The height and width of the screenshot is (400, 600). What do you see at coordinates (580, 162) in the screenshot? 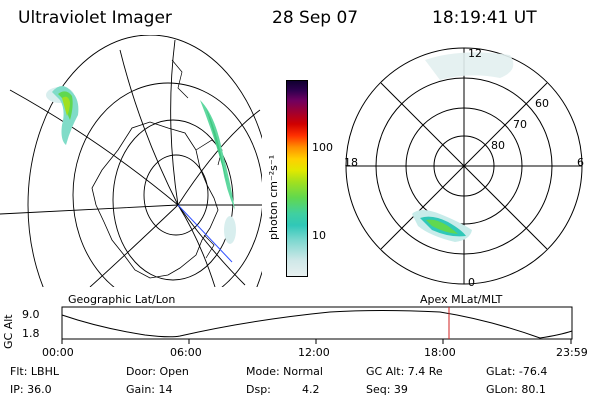
I see `mlt-label-6: 6` at bounding box center [580, 162].